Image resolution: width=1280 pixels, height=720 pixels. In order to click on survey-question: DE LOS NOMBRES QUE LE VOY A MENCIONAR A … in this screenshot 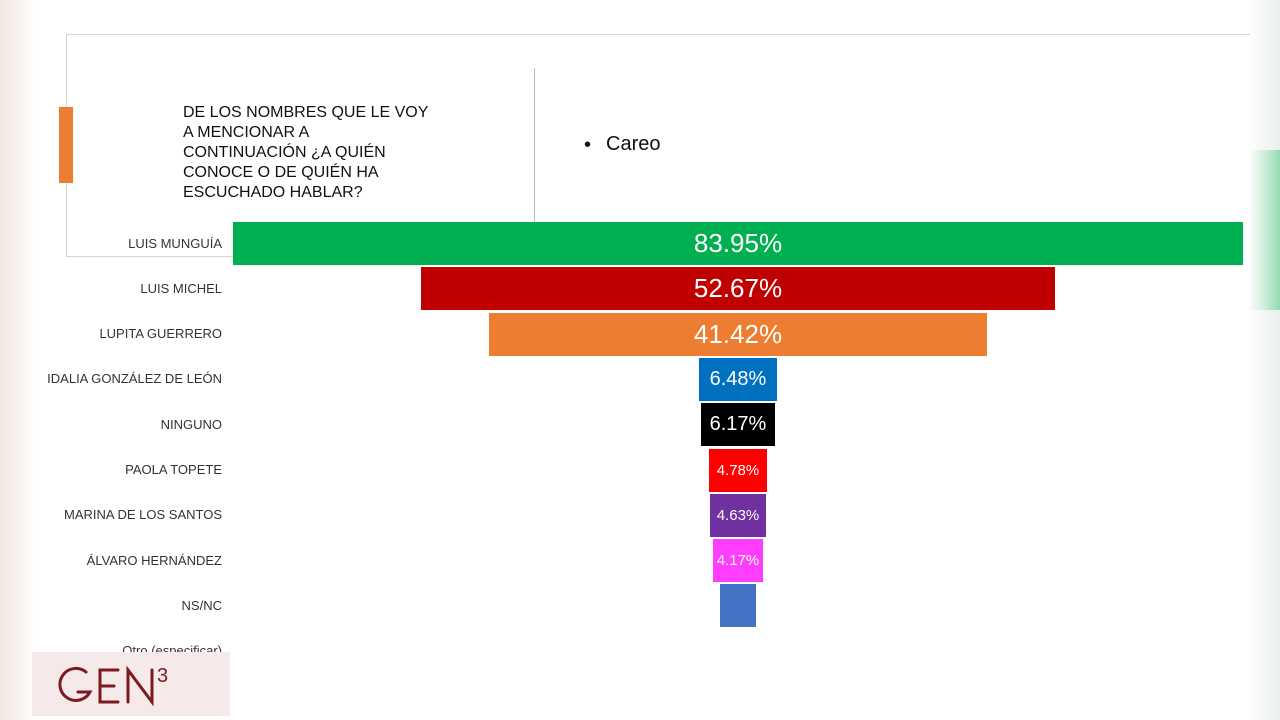, I will do `click(306, 152)`.